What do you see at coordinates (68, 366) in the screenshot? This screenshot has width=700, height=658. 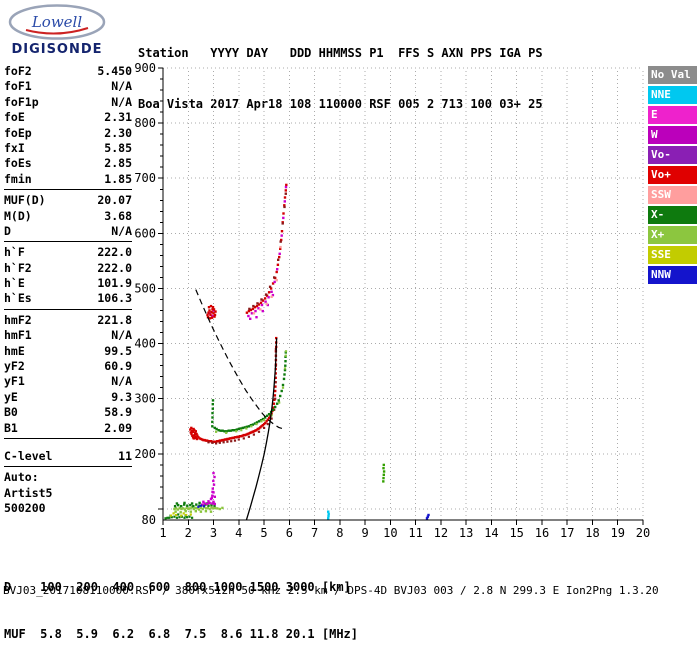 I see `param-row: yF2 60.9` at bounding box center [68, 366].